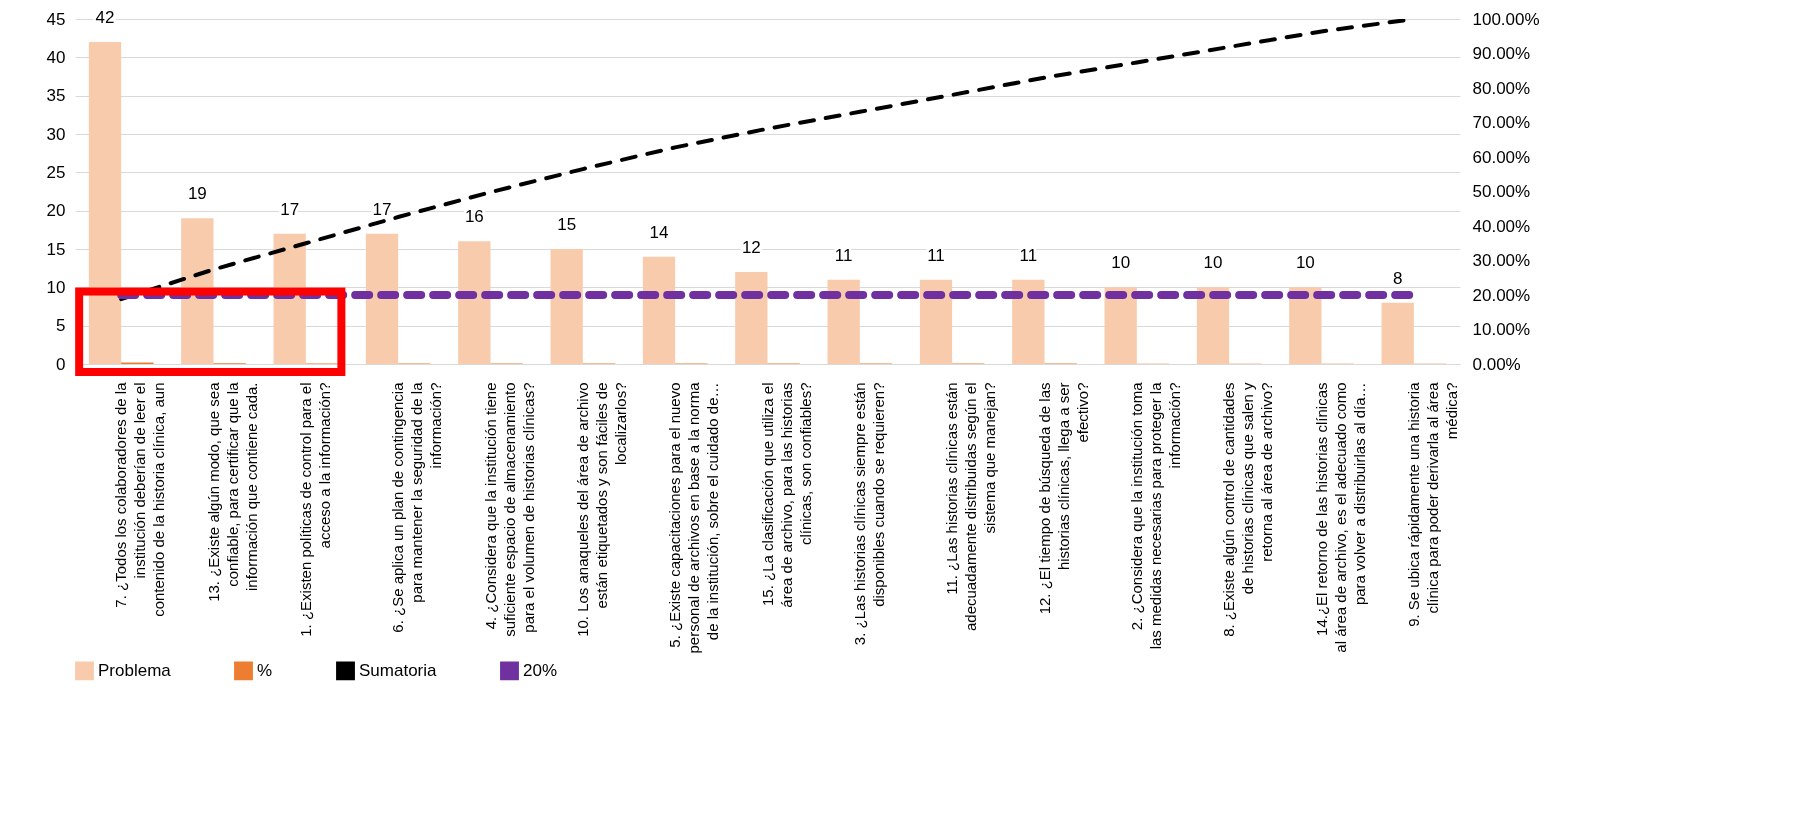 The height and width of the screenshot is (829, 1798). What do you see at coordinates (398, 670) in the screenshot?
I see `legend-label: Sumatoria` at bounding box center [398, 670].